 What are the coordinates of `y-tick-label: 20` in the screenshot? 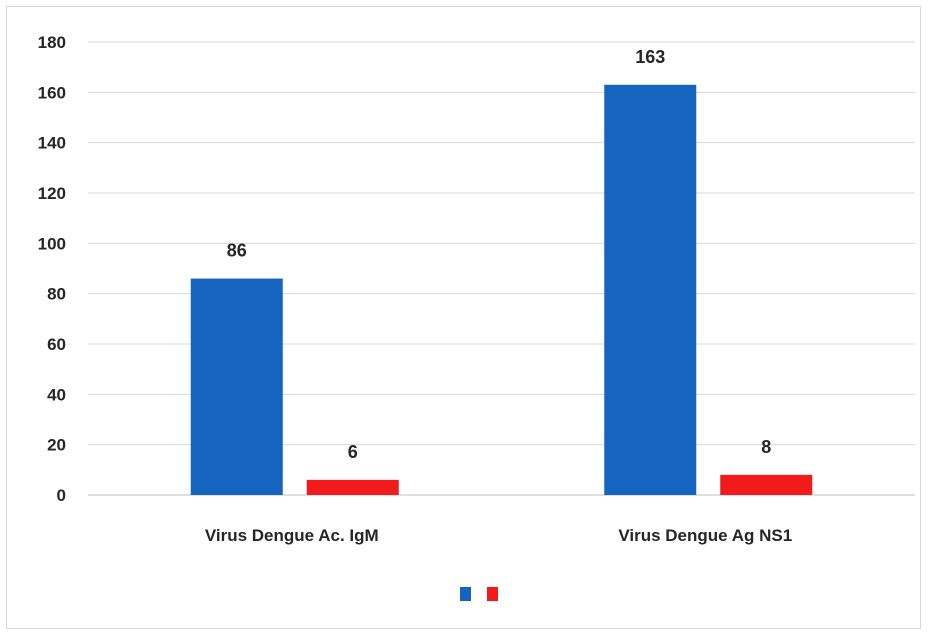 It's located at (56, 445).